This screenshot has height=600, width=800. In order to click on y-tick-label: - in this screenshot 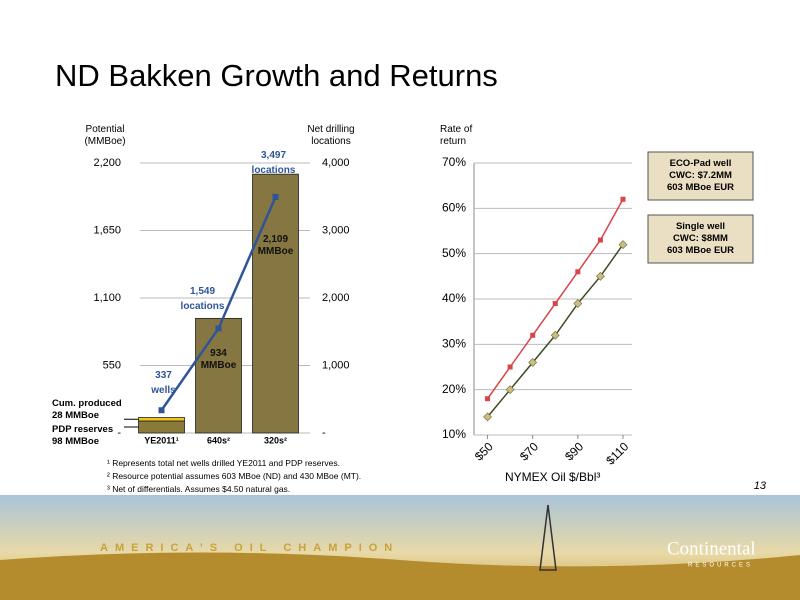, I will do `click(119, 433)`.